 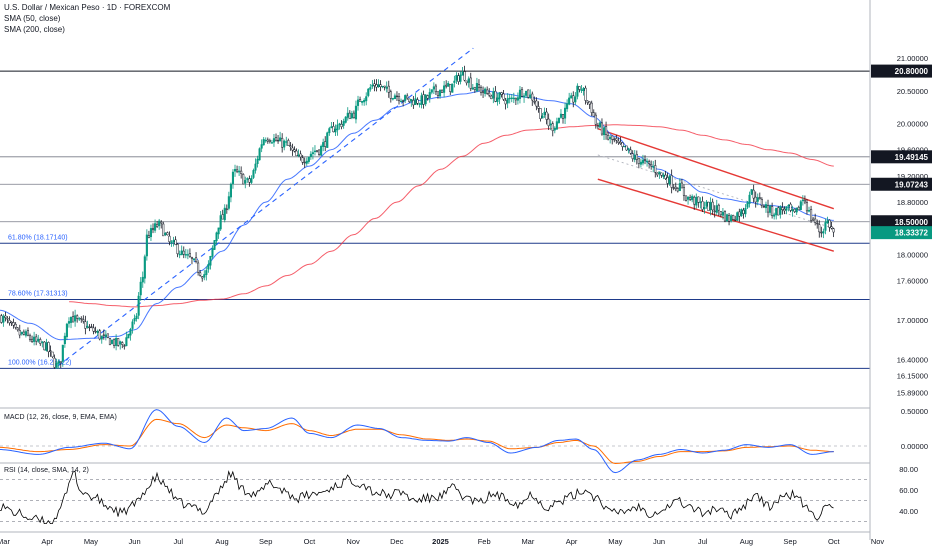 What do you see at coordinates (440, 541) in the screenshot?
I see `time-tick-label: 2025` at bounding box center [440, 541].